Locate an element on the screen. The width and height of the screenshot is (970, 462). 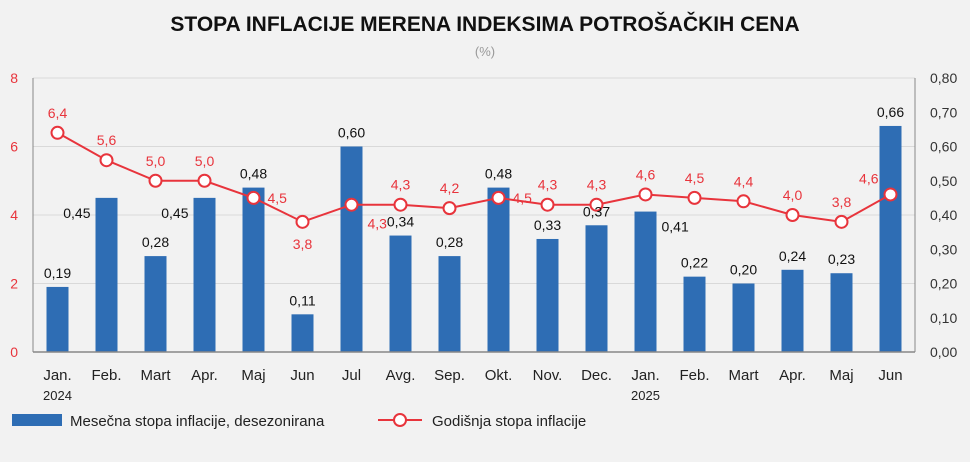
x-tick-label: Jan. is located at coordinates (57, 375).